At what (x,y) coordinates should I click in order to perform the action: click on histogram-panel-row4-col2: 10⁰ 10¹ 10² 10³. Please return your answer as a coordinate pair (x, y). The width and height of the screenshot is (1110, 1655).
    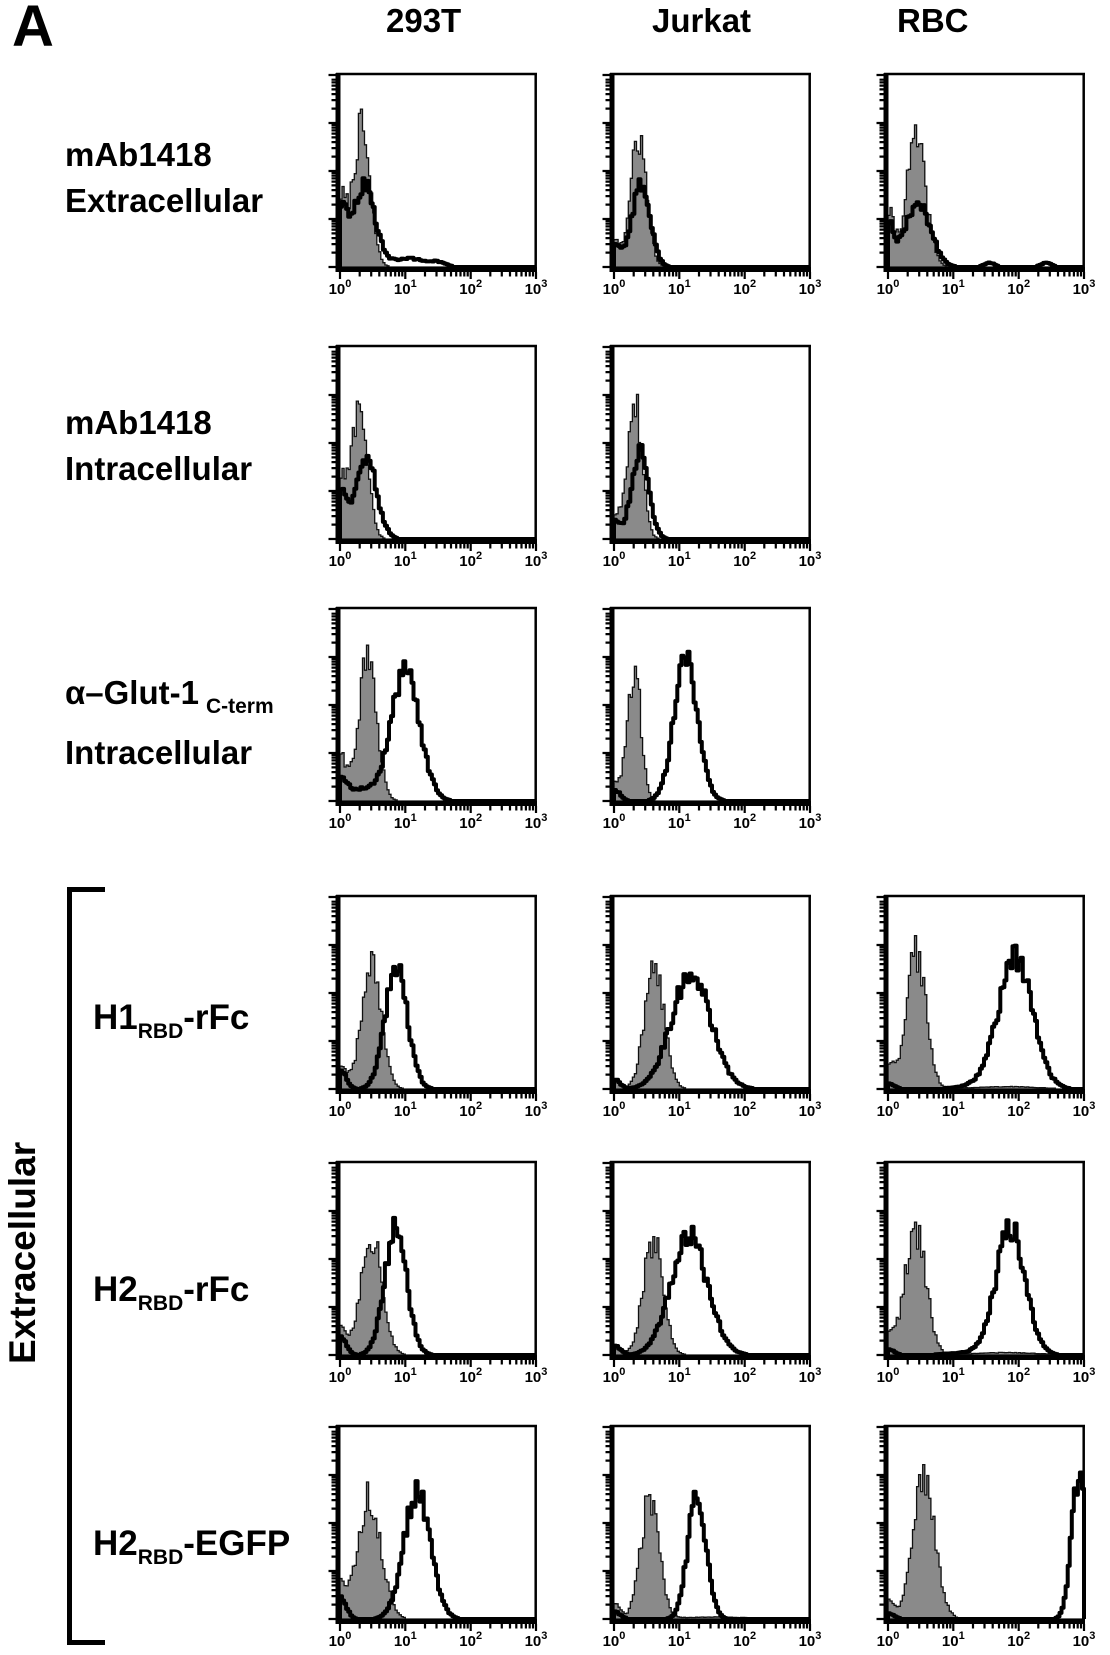
    Looking at the image, I should click on (985, 1273).